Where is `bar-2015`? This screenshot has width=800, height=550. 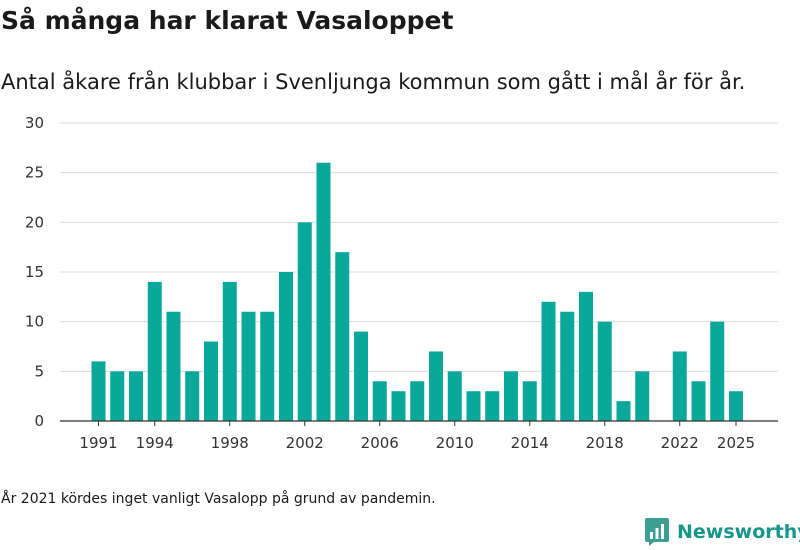 bar-2015 is located at coordinates (548, 361).